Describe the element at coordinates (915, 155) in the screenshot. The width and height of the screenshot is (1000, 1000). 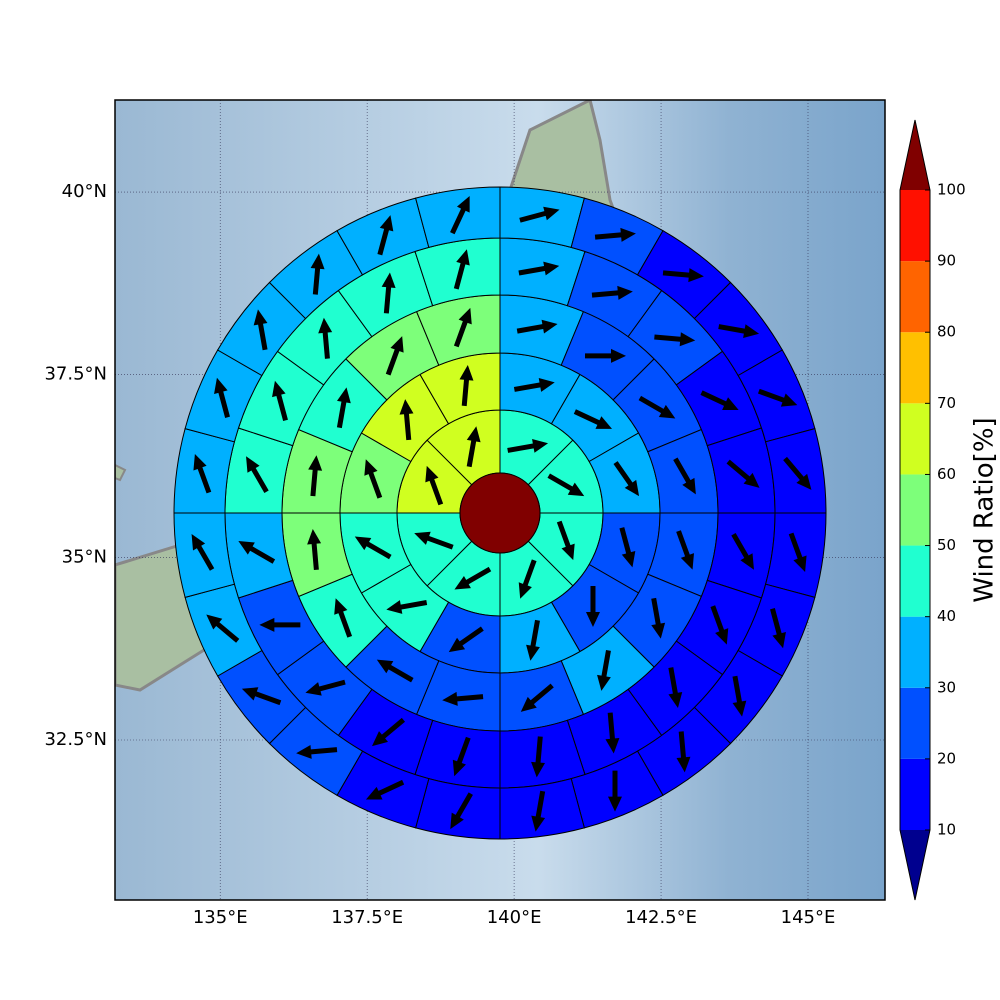
I see `colorbar-over` at that location.